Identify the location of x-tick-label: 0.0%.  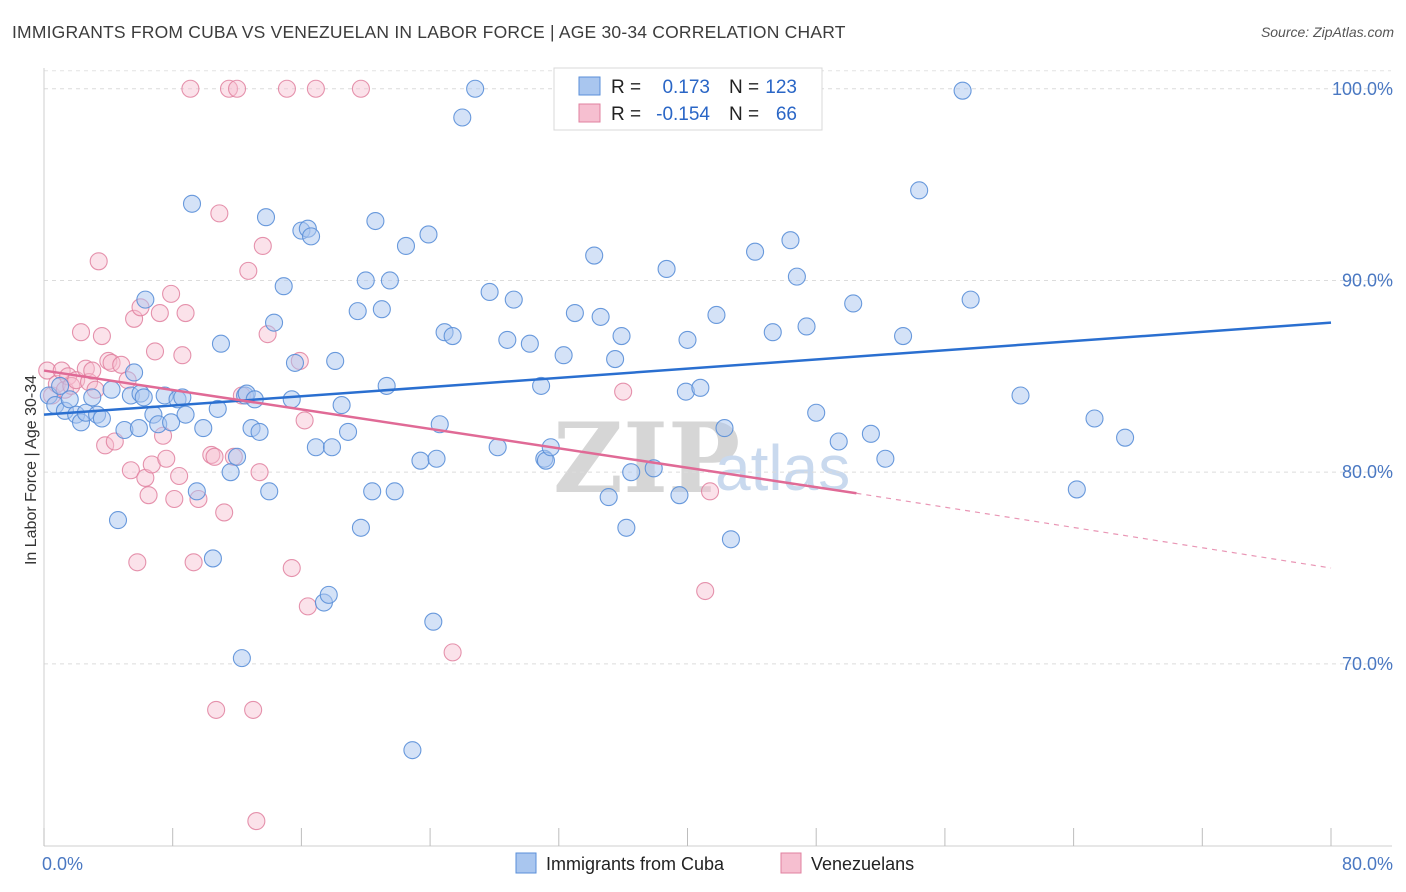
(62, 864).